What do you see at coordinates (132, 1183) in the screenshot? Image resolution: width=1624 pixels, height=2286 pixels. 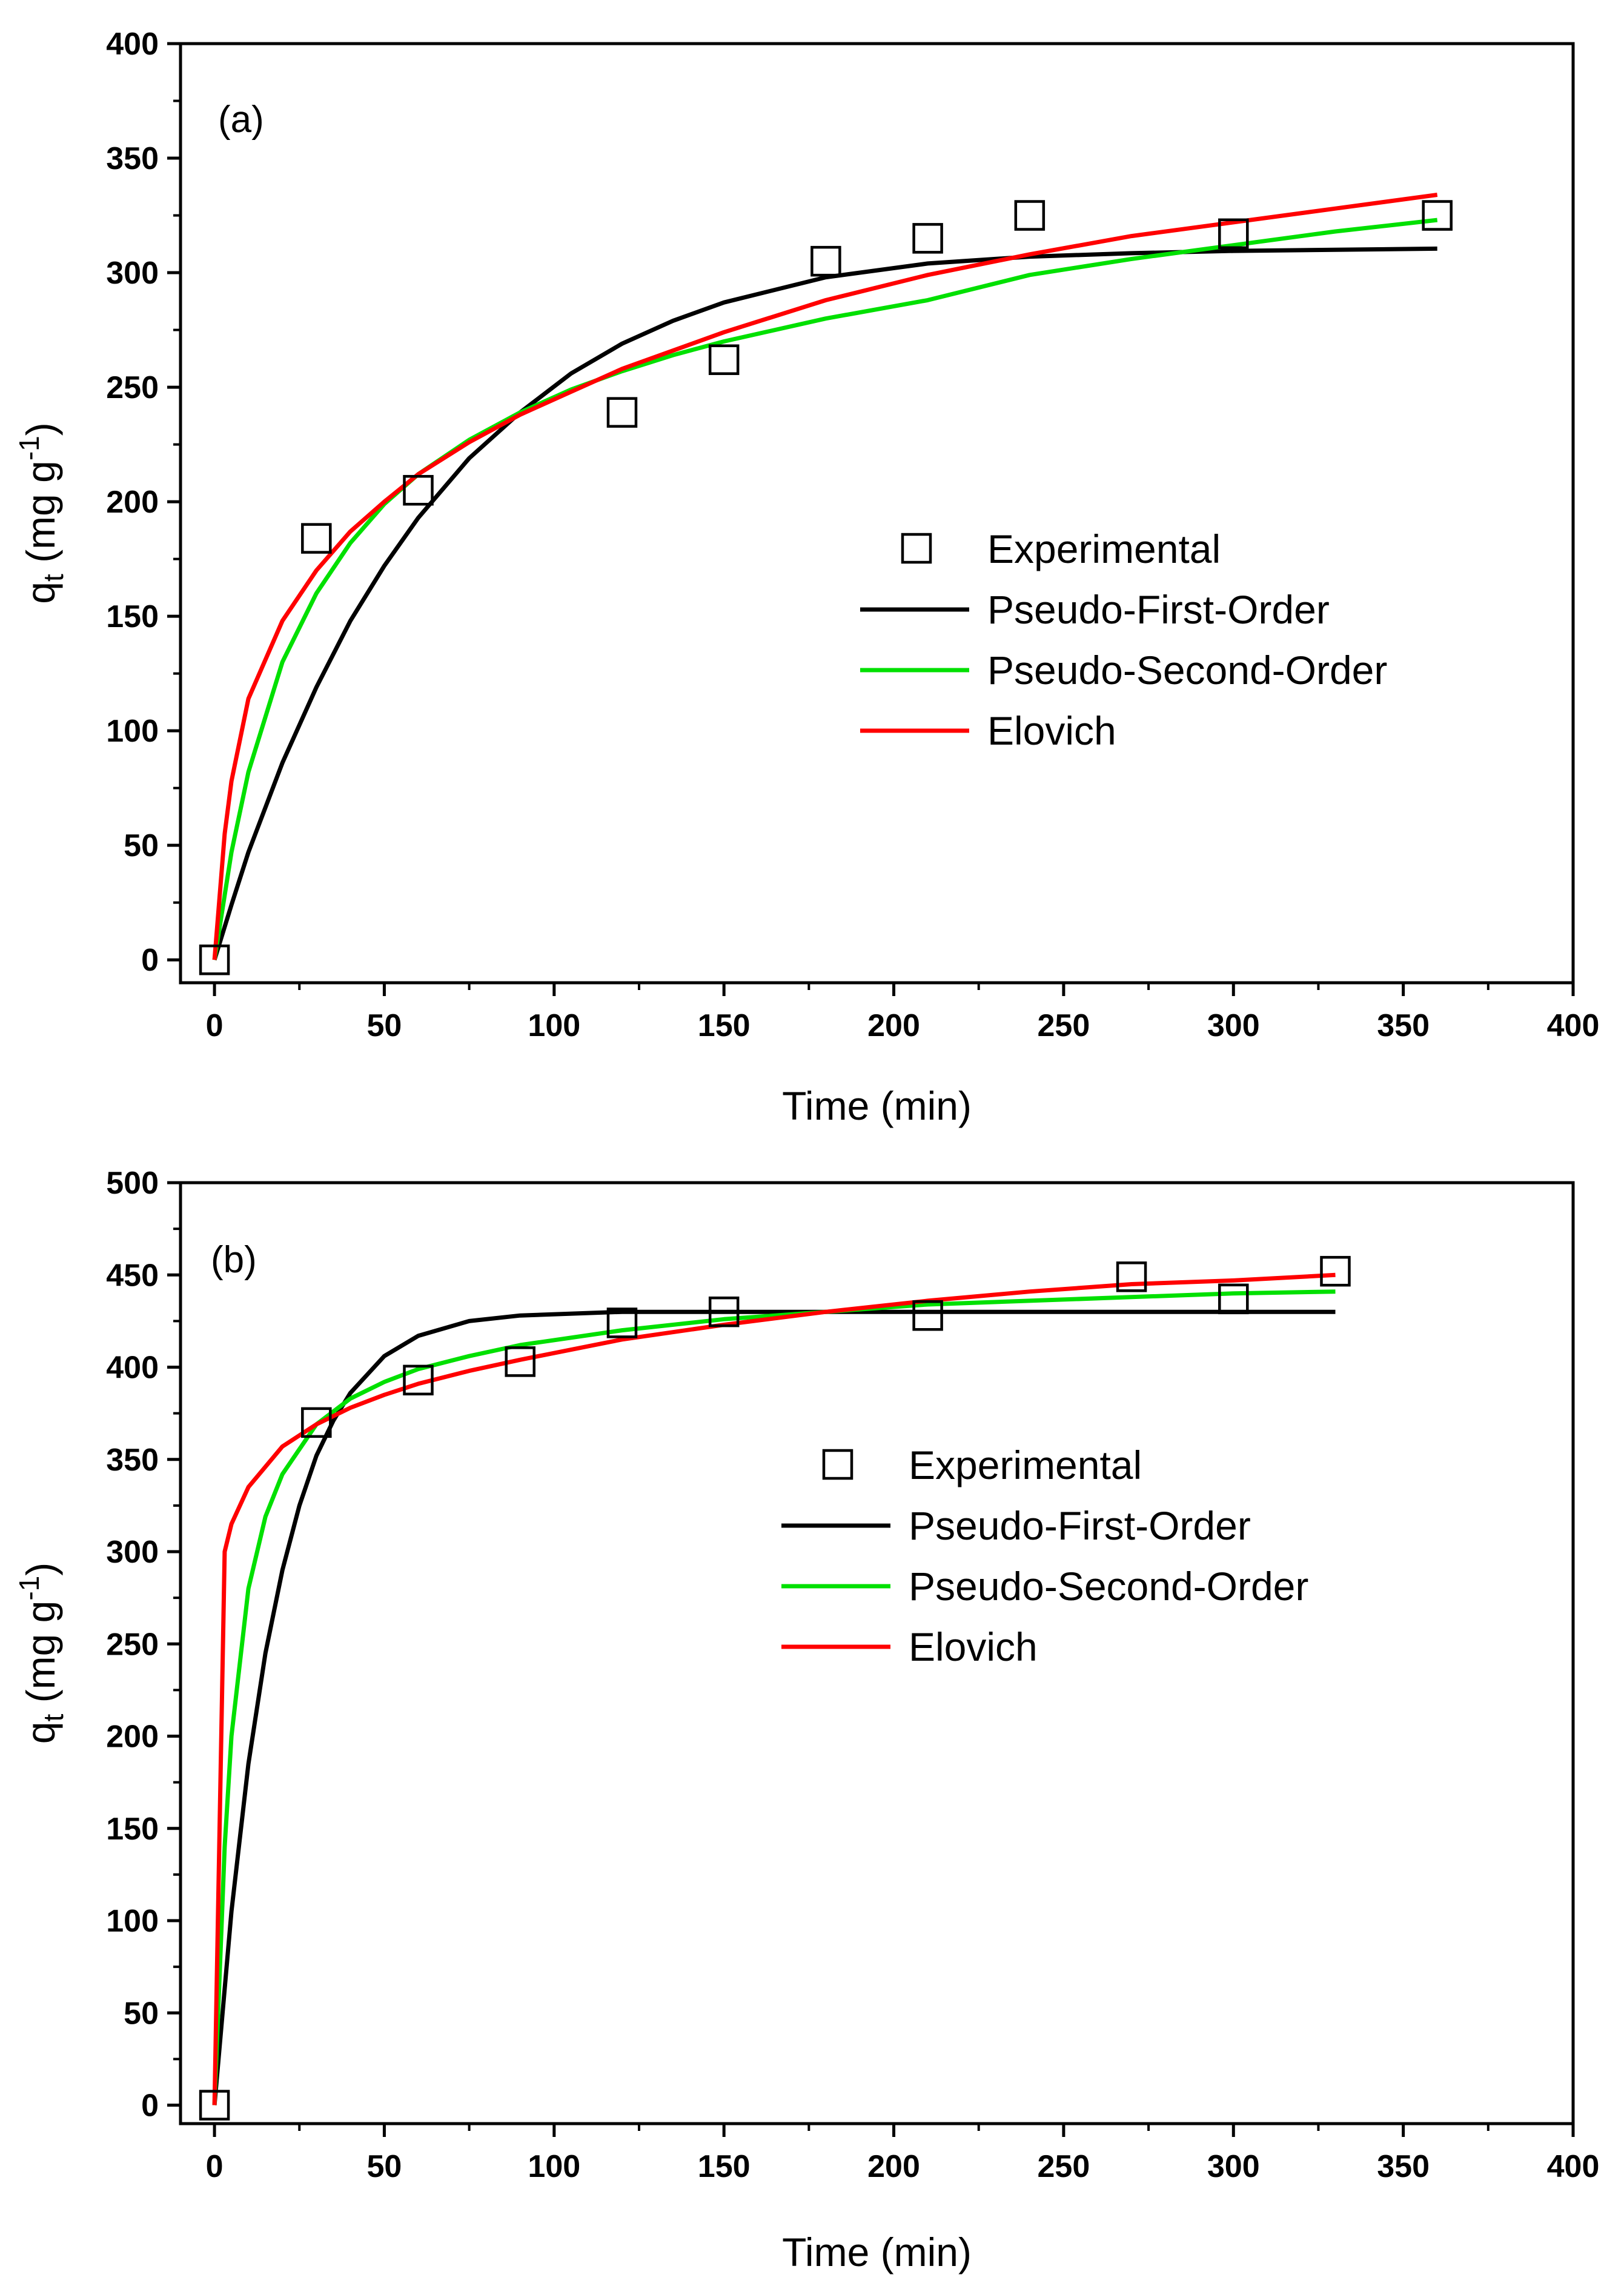 I see `y-tick-label: 500` at bounding box center [132, 1183].